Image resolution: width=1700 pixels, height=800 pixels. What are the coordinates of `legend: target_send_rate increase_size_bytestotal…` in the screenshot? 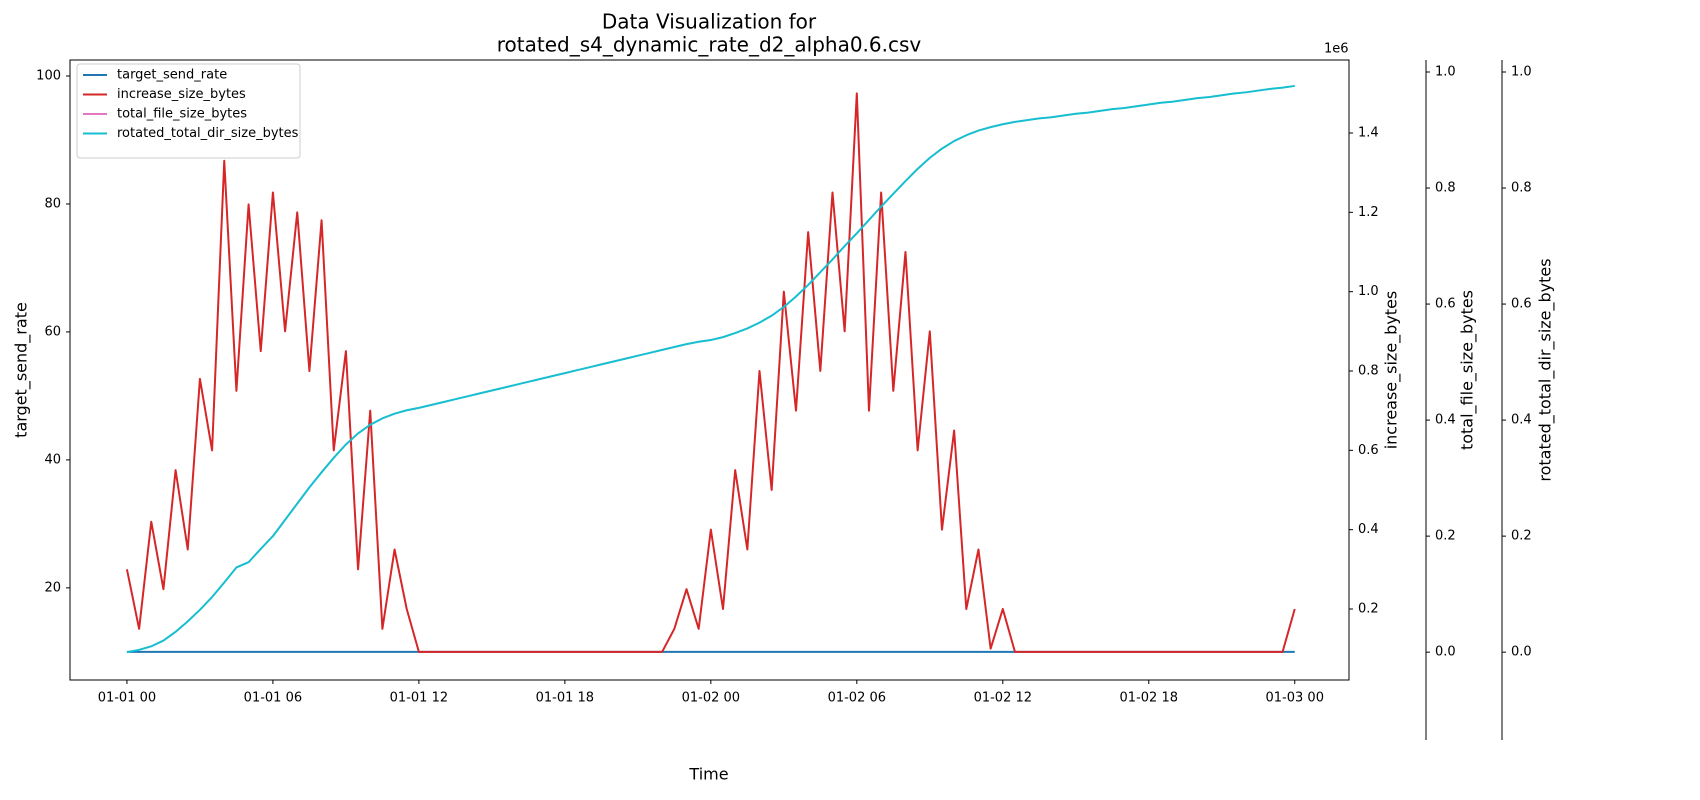 It's located at (188, 111).